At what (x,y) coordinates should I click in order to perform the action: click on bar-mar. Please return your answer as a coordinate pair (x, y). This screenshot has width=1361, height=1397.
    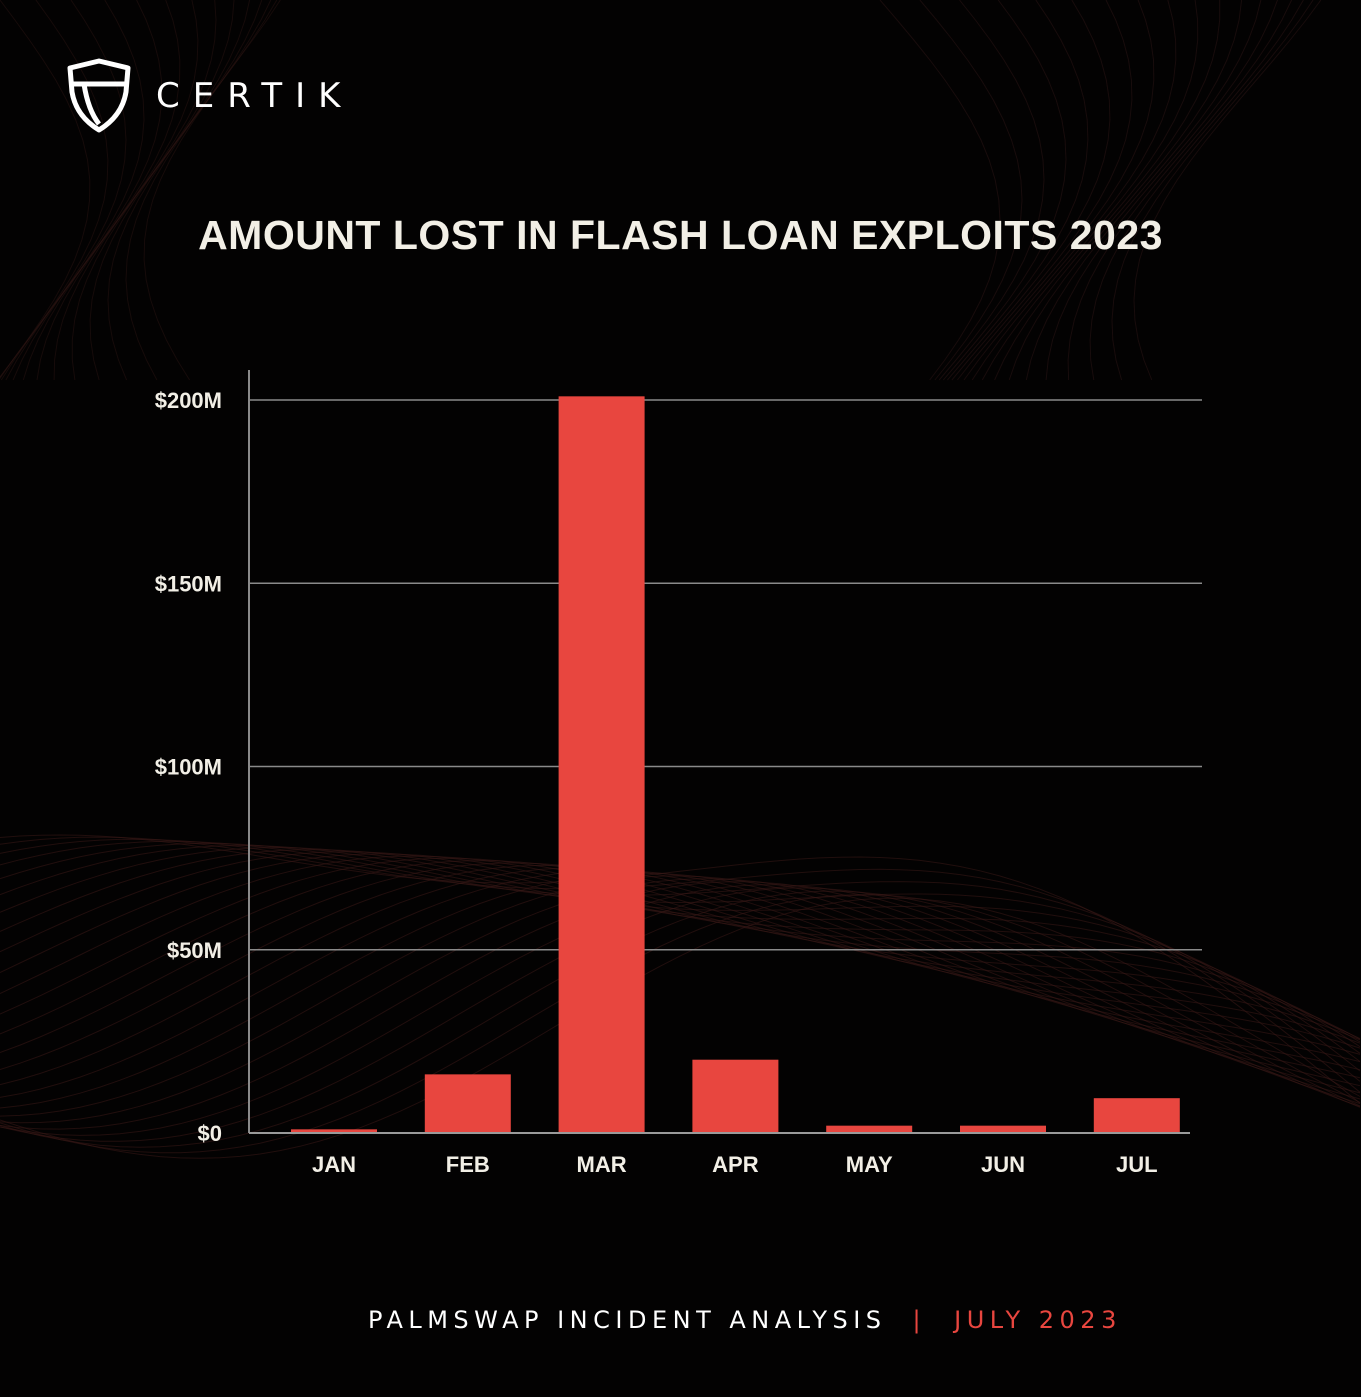
    Looking at the image, I should click on (601, 765).